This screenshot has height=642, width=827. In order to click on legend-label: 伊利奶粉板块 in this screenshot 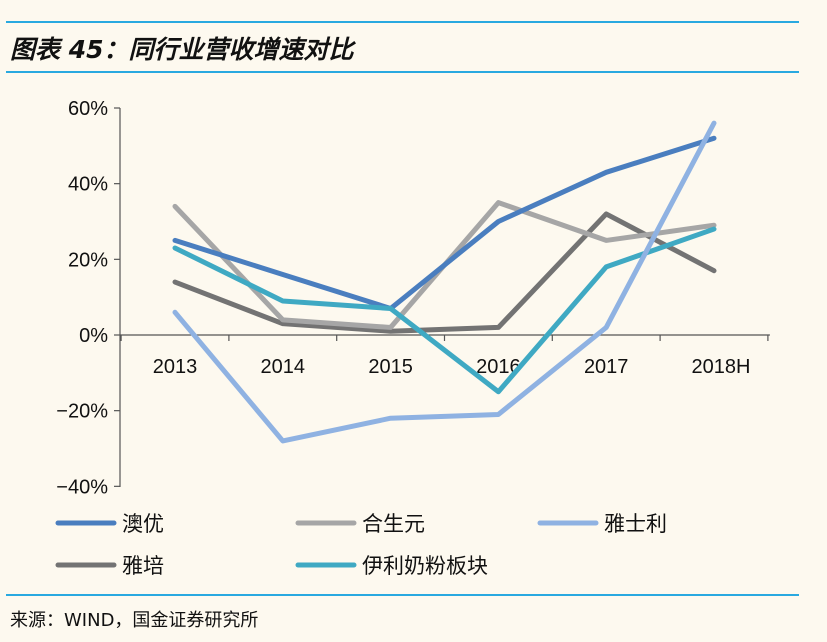, I will do `click(425, 566)`.